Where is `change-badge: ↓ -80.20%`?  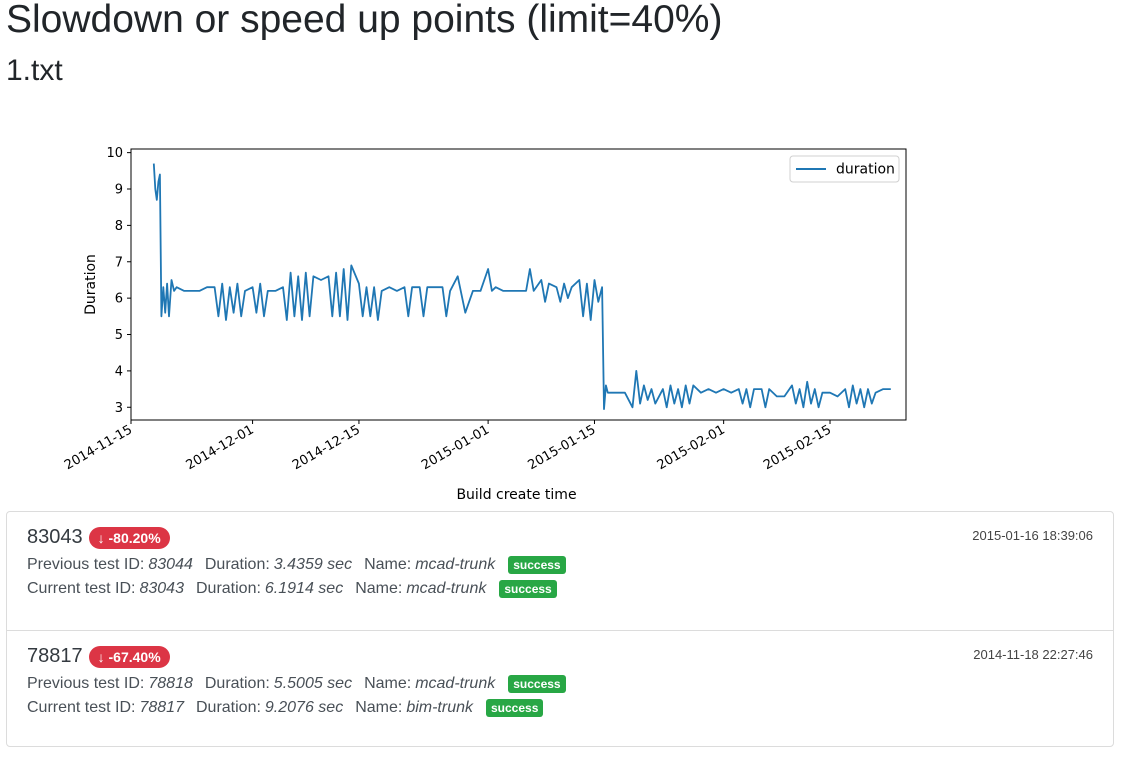 change-badge: ↓ -80.20% is located at coordinates (129, 537).